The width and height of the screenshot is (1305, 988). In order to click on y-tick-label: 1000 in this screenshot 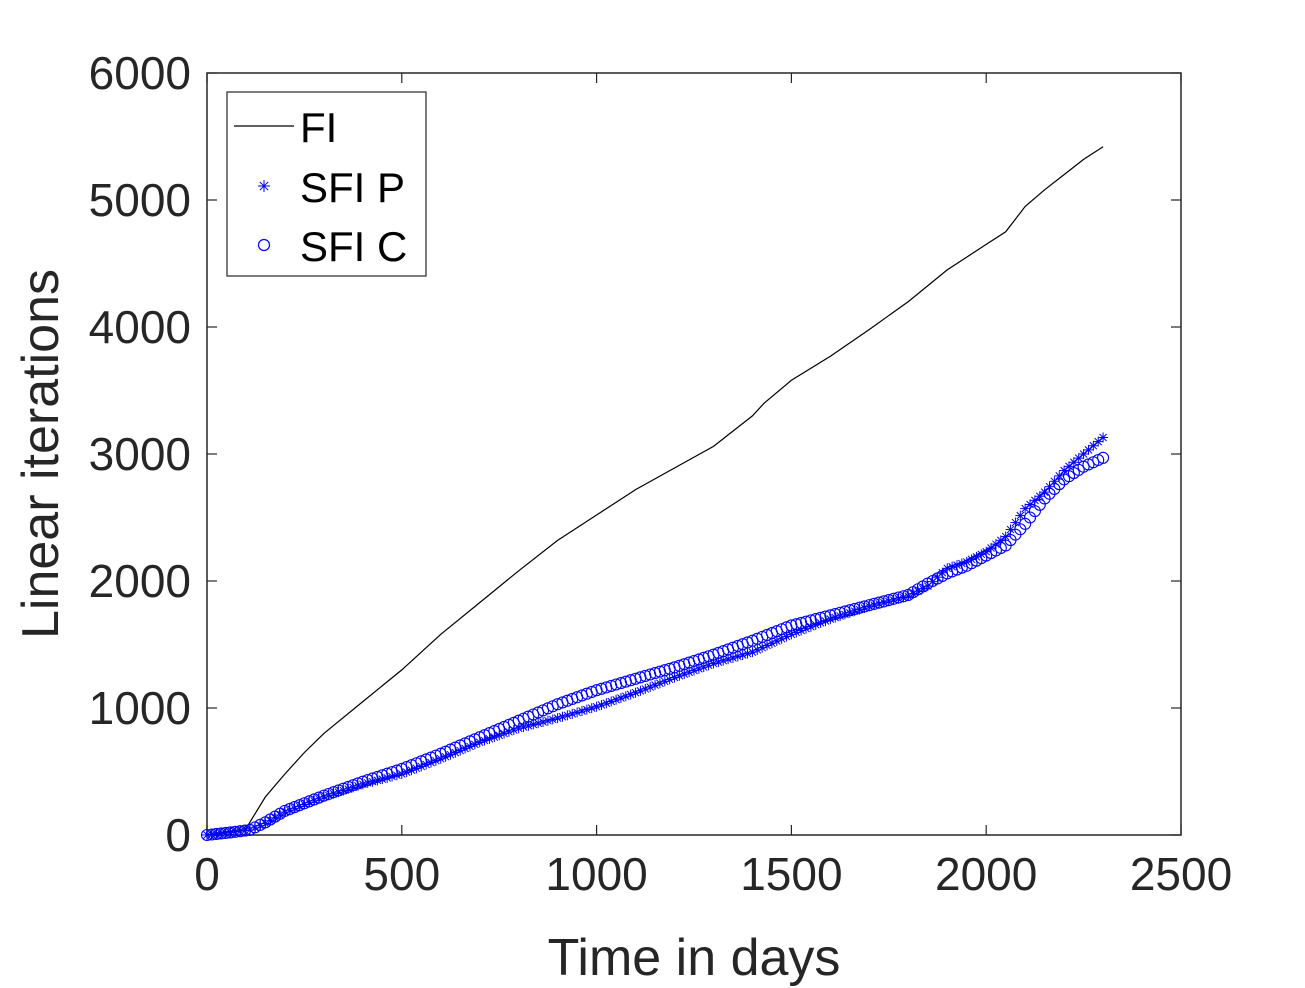, I will do `click(140, 708)`.